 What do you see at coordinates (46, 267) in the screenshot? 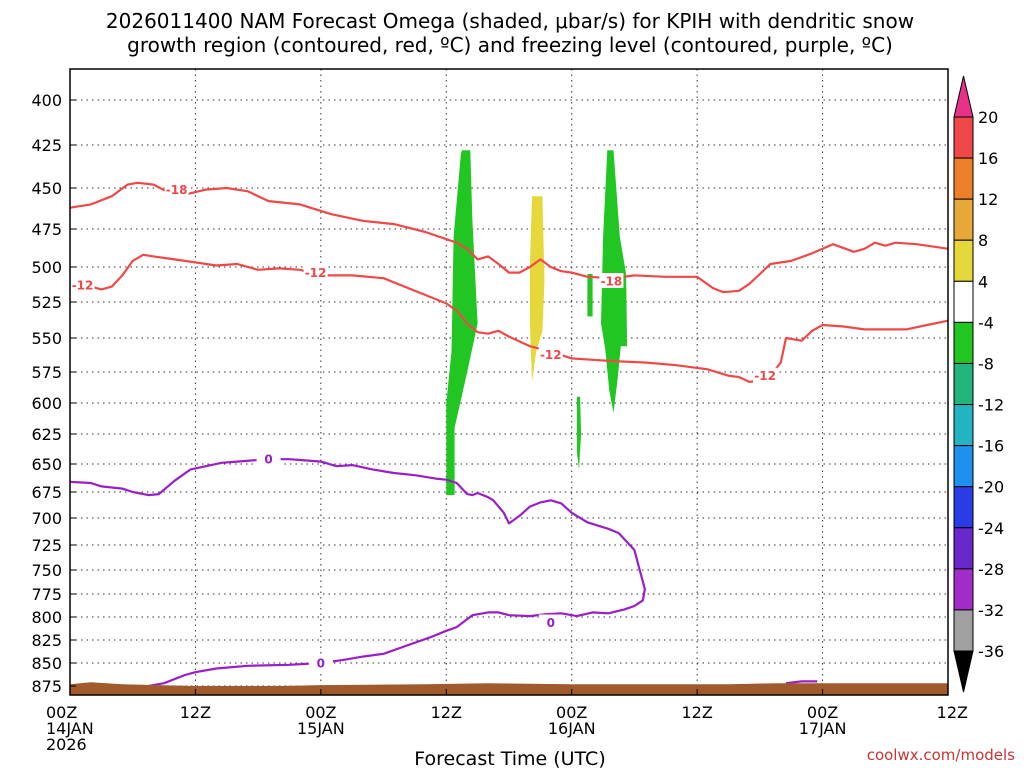
I see `y-tick-label-500: 500` at bounding box center [46, 267].